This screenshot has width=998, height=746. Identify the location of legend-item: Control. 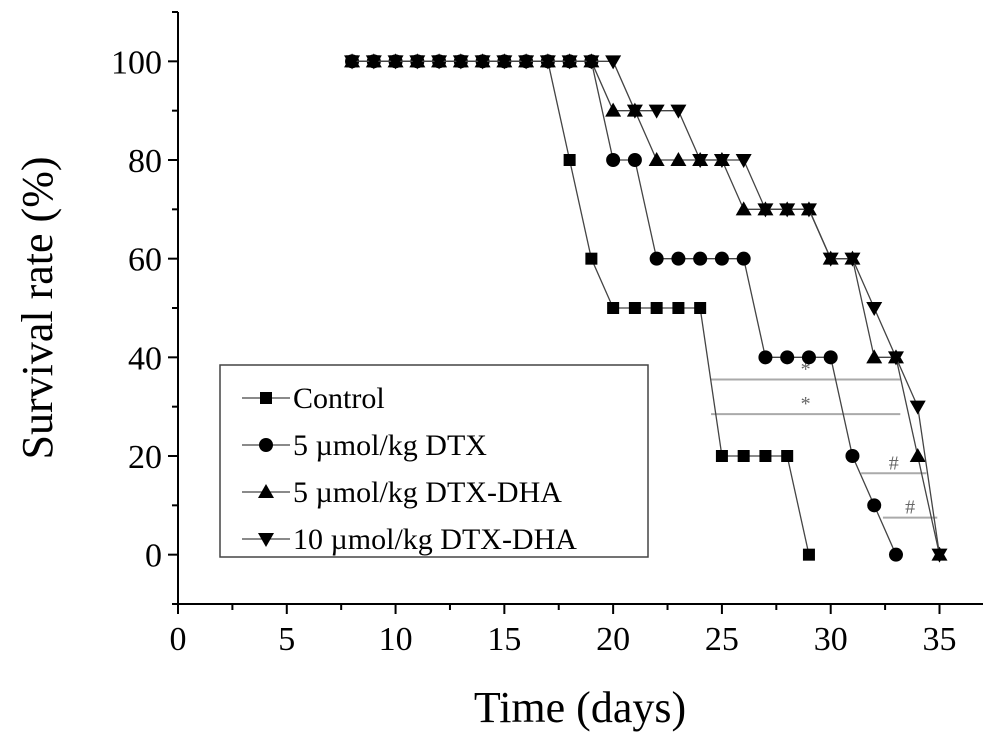
(313, 398).